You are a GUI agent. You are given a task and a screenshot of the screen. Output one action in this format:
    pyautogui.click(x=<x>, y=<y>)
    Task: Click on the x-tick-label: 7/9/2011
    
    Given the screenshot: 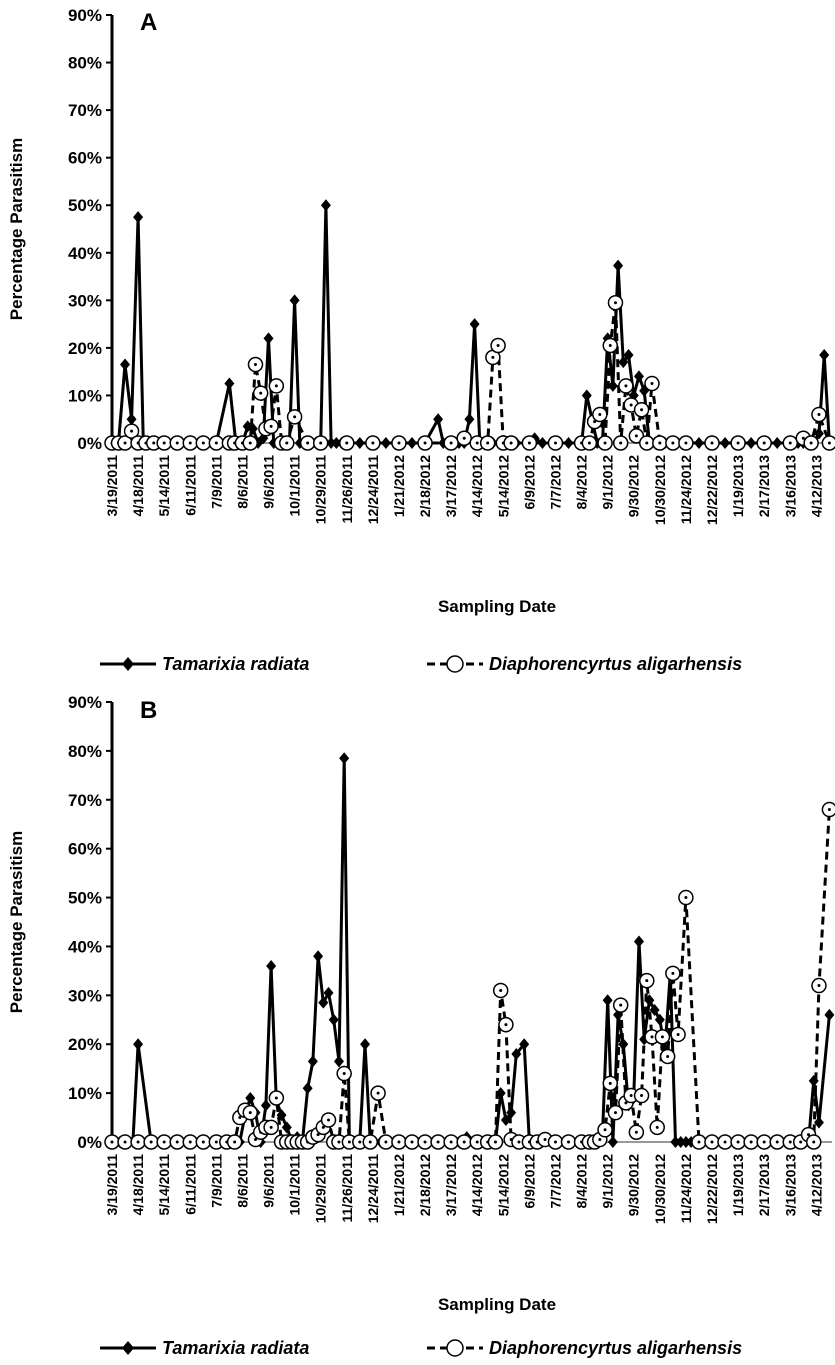 What is the action you would take?
    pyautogui.click(x=216, y=1181)
    